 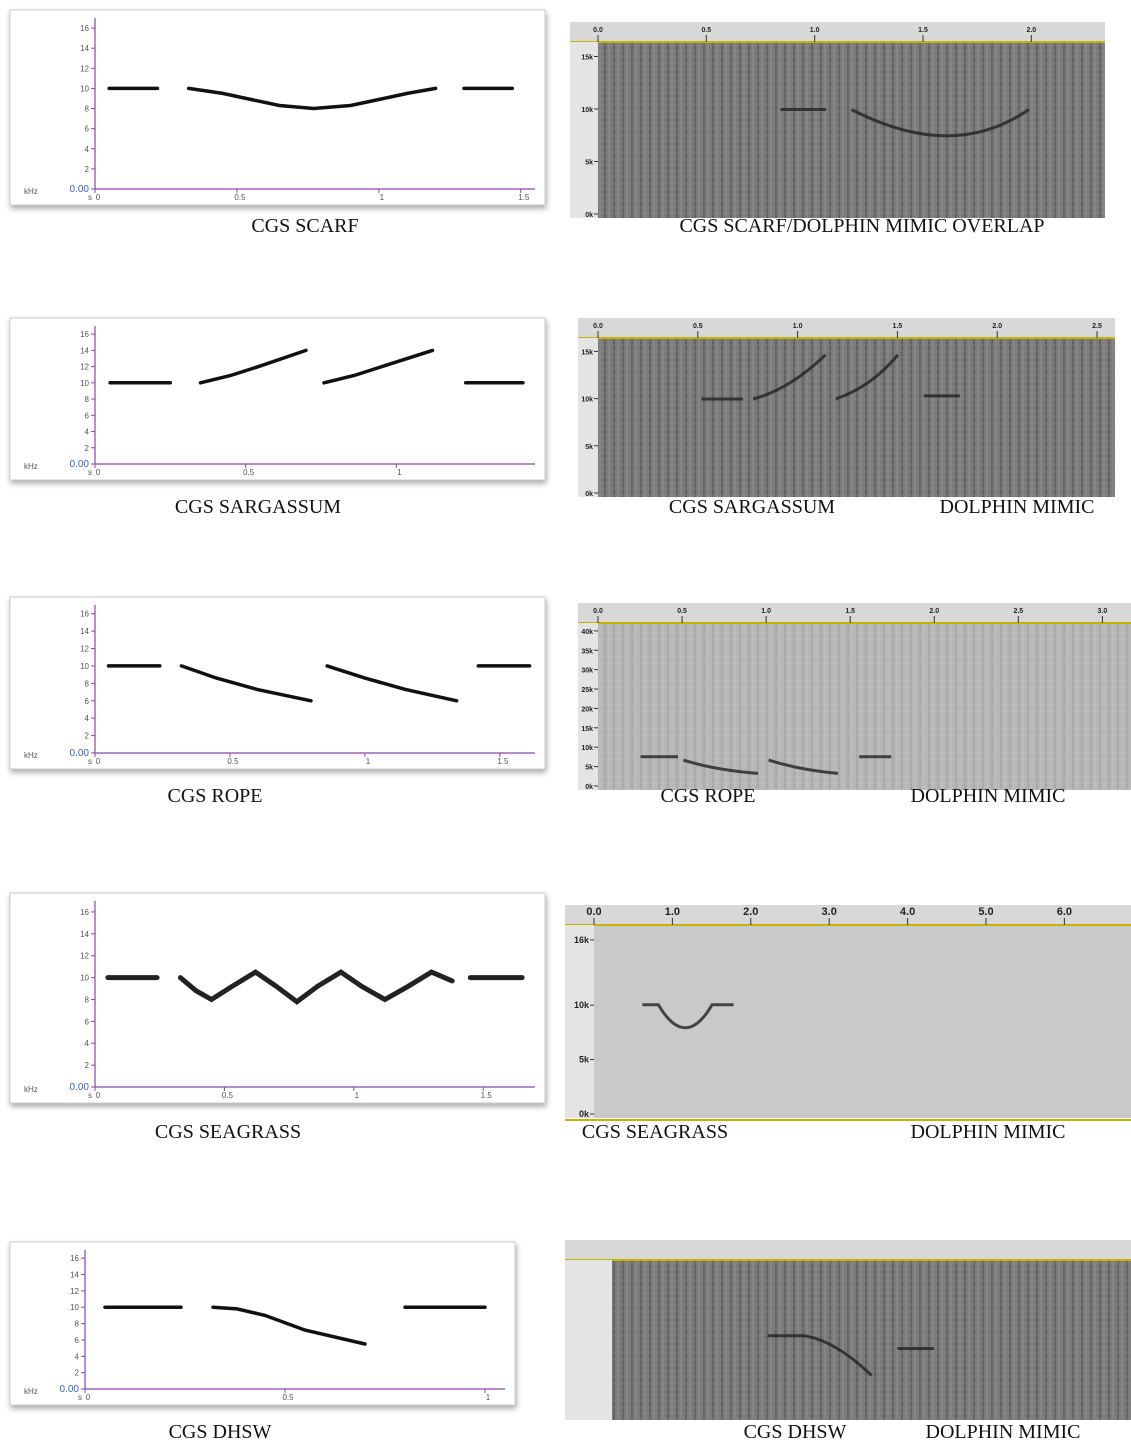 I want to click on y-tick-label: 40k, so click(x=587, y=632).